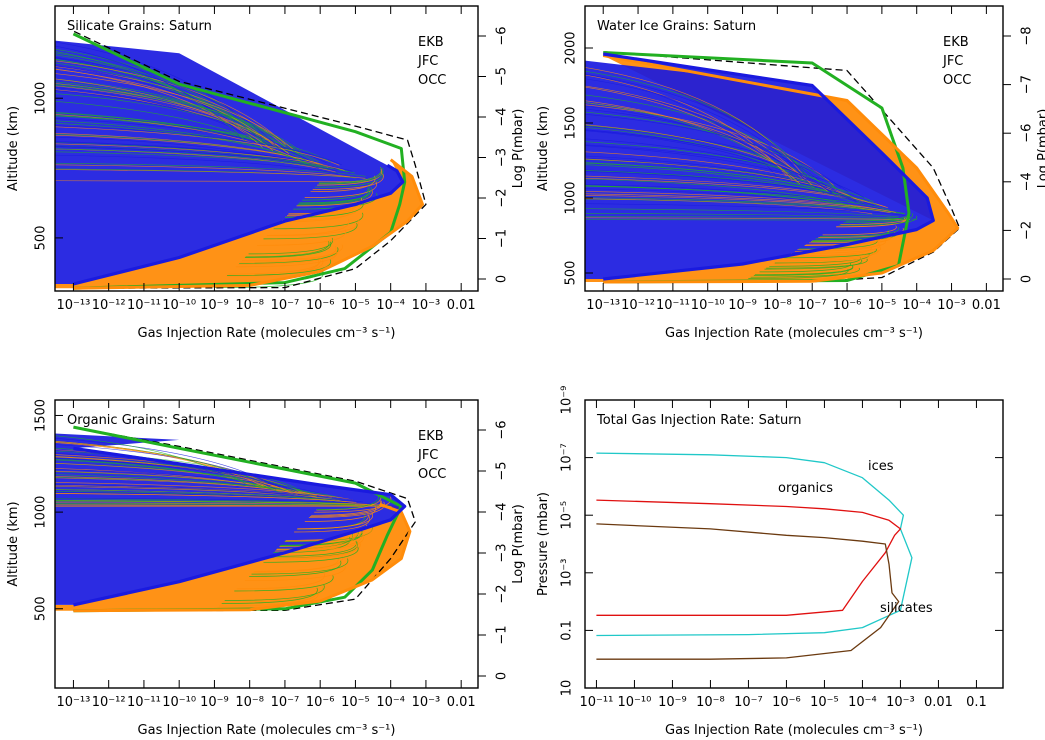  What do you see at coordinates (1027, 84) in the screenshot?
I see `y2-tick-label: −7` at bounding box center [1027, 84].